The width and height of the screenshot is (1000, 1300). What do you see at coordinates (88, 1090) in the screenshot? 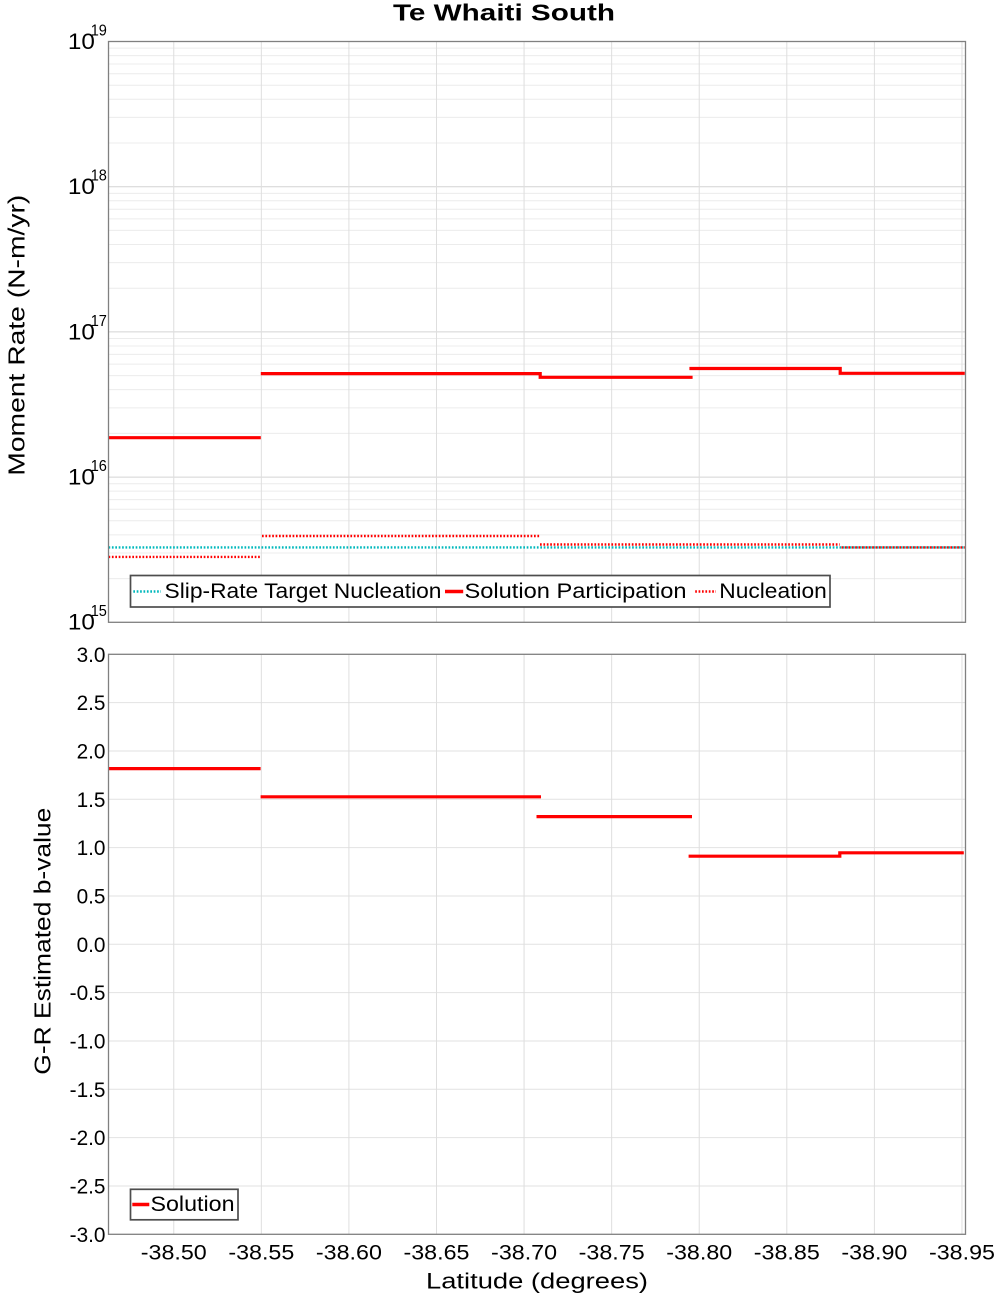
I see `svg-text: -1.5` at bounding box center [88, 1090].